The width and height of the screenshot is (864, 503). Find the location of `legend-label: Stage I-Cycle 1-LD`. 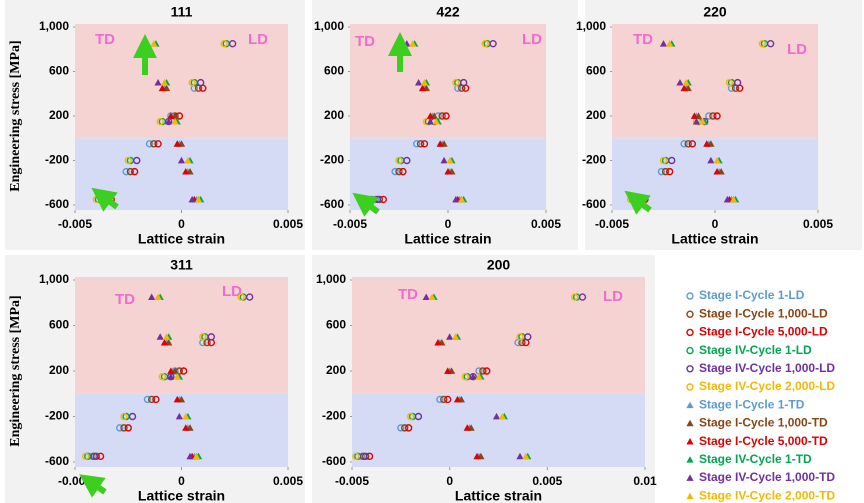

legend-label: Stage I-Cycle 1-LD is located at coordinates (752, 295).